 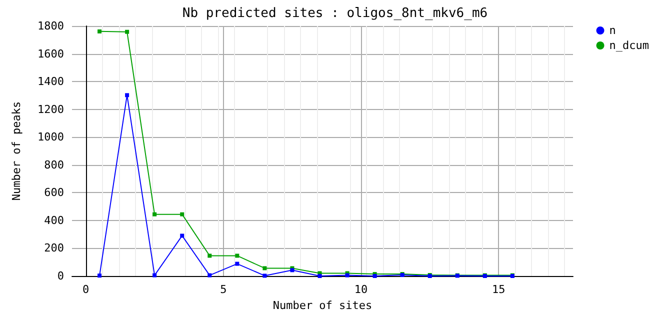 I want to click on x-axis-title: Number of sites, so click(x=322, y=305).